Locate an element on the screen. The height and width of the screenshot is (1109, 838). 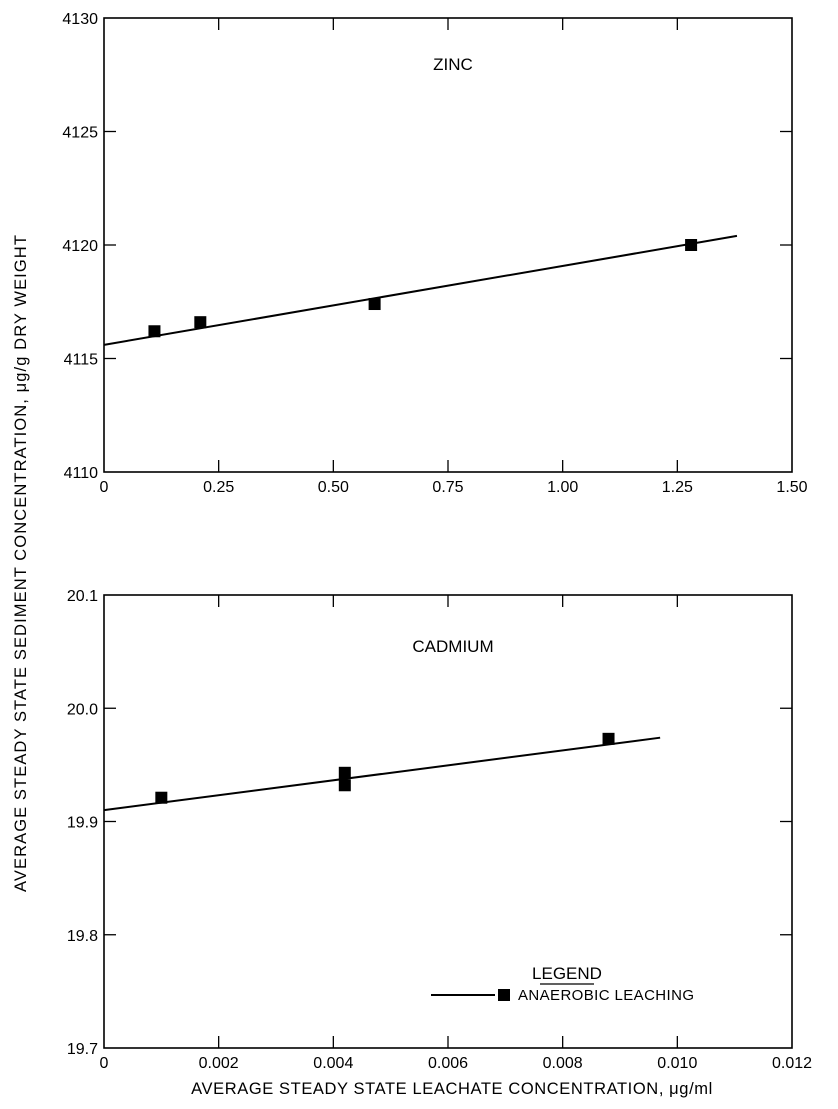
x-tick-label: 0.008 is located at coordinates (563, 1063).